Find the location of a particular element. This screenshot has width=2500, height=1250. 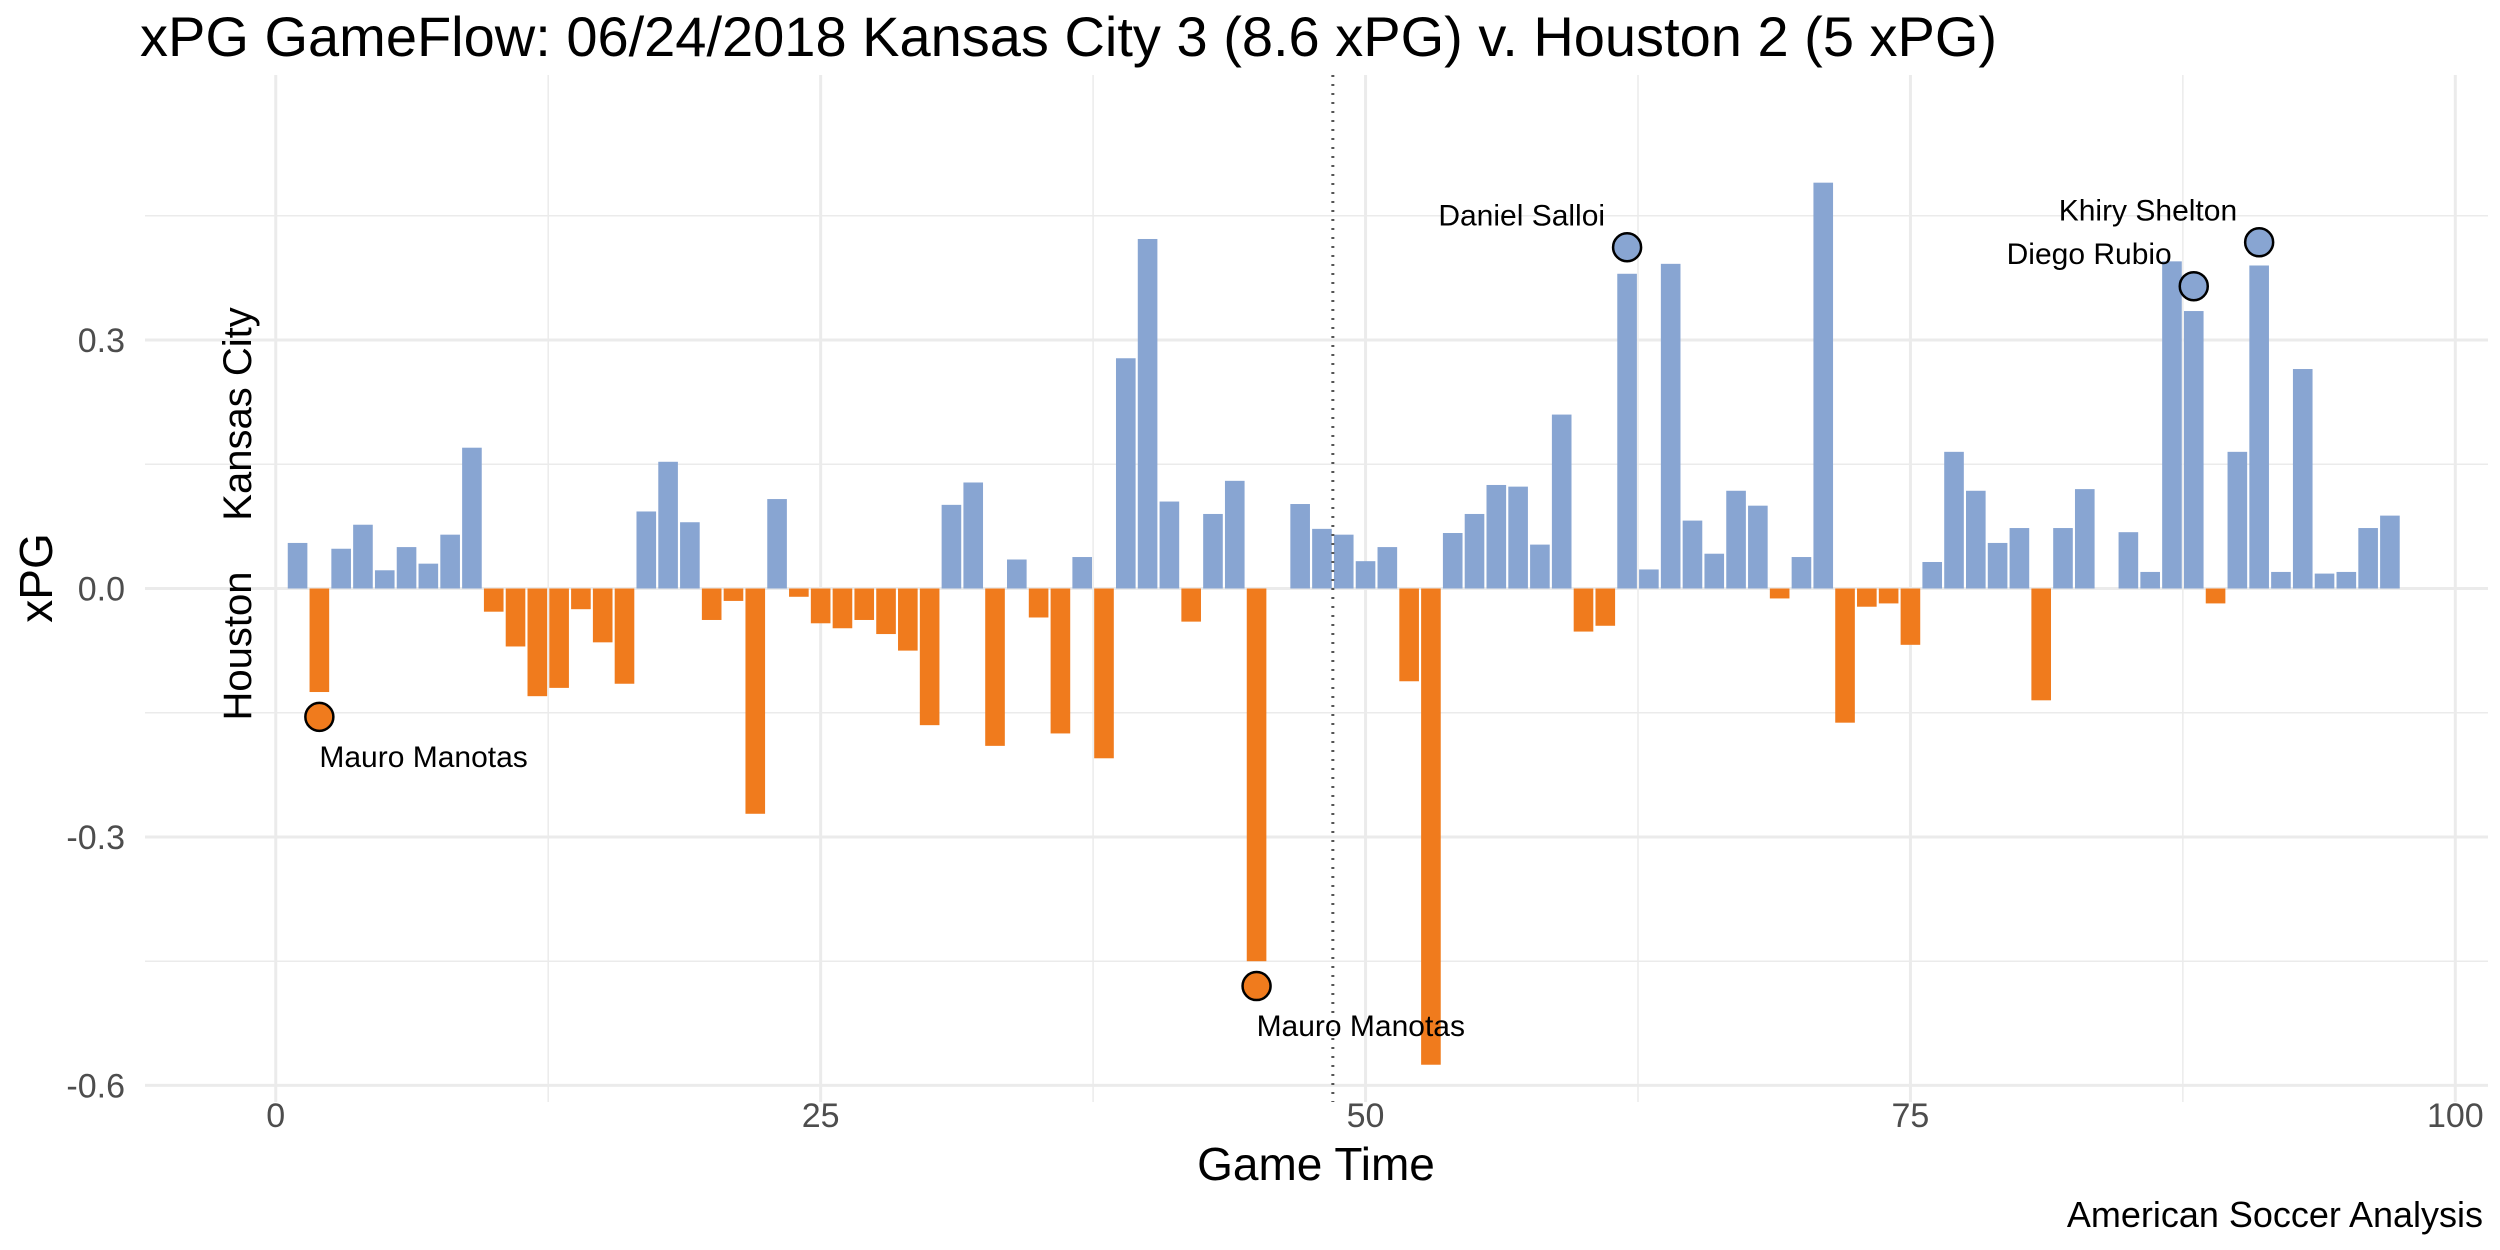

goal-label: Khiry Shelton is located at coordinates (2148, 210).